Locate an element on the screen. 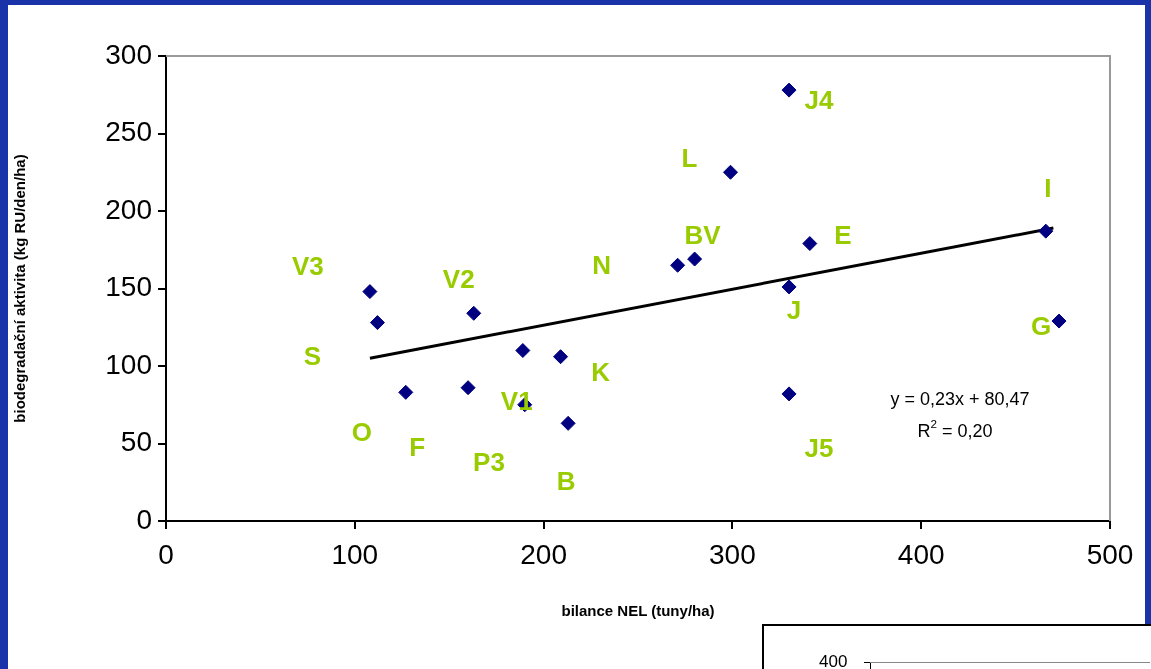 The image size is (1151, 669). y-tick-label: 200 is located at coordinates (128, 209).